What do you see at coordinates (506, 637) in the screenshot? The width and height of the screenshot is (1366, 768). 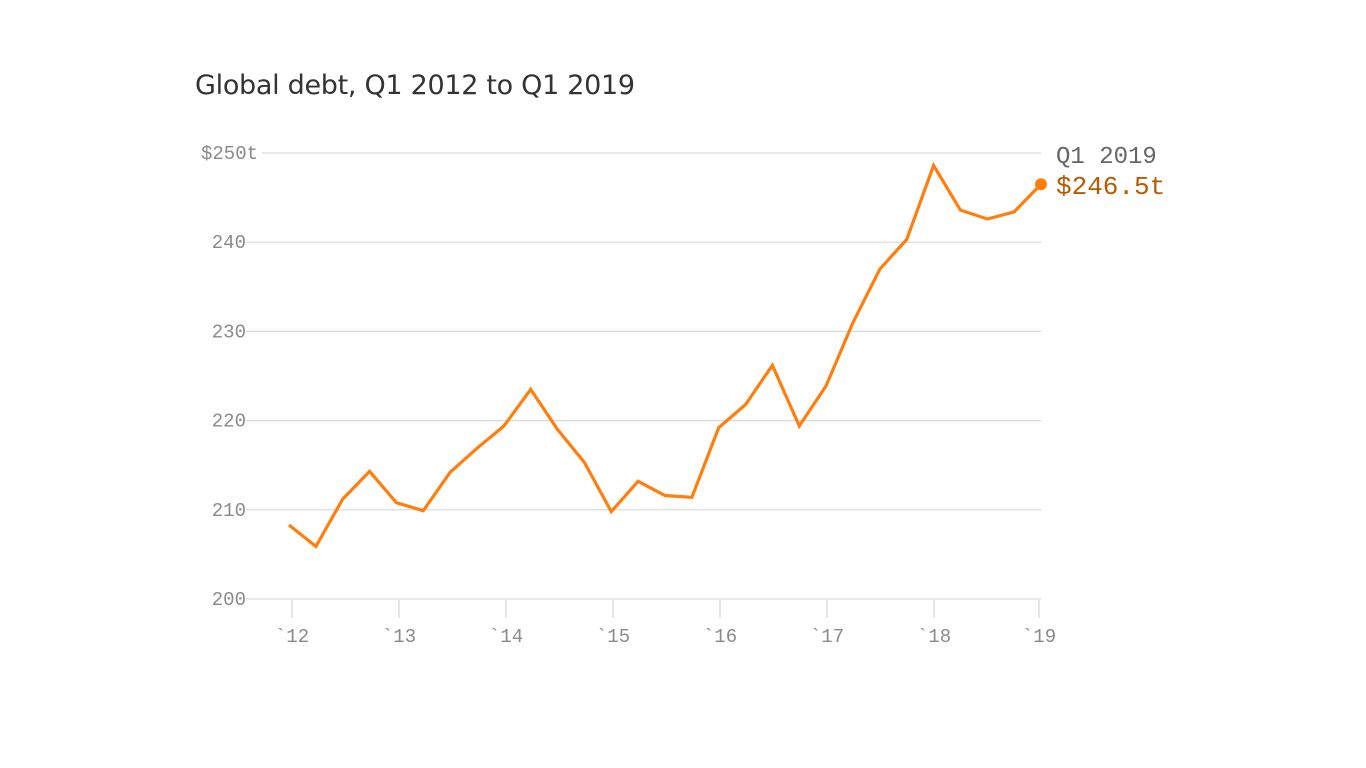 I see `x-tick-label: `14` at bounding box center [506, 637].